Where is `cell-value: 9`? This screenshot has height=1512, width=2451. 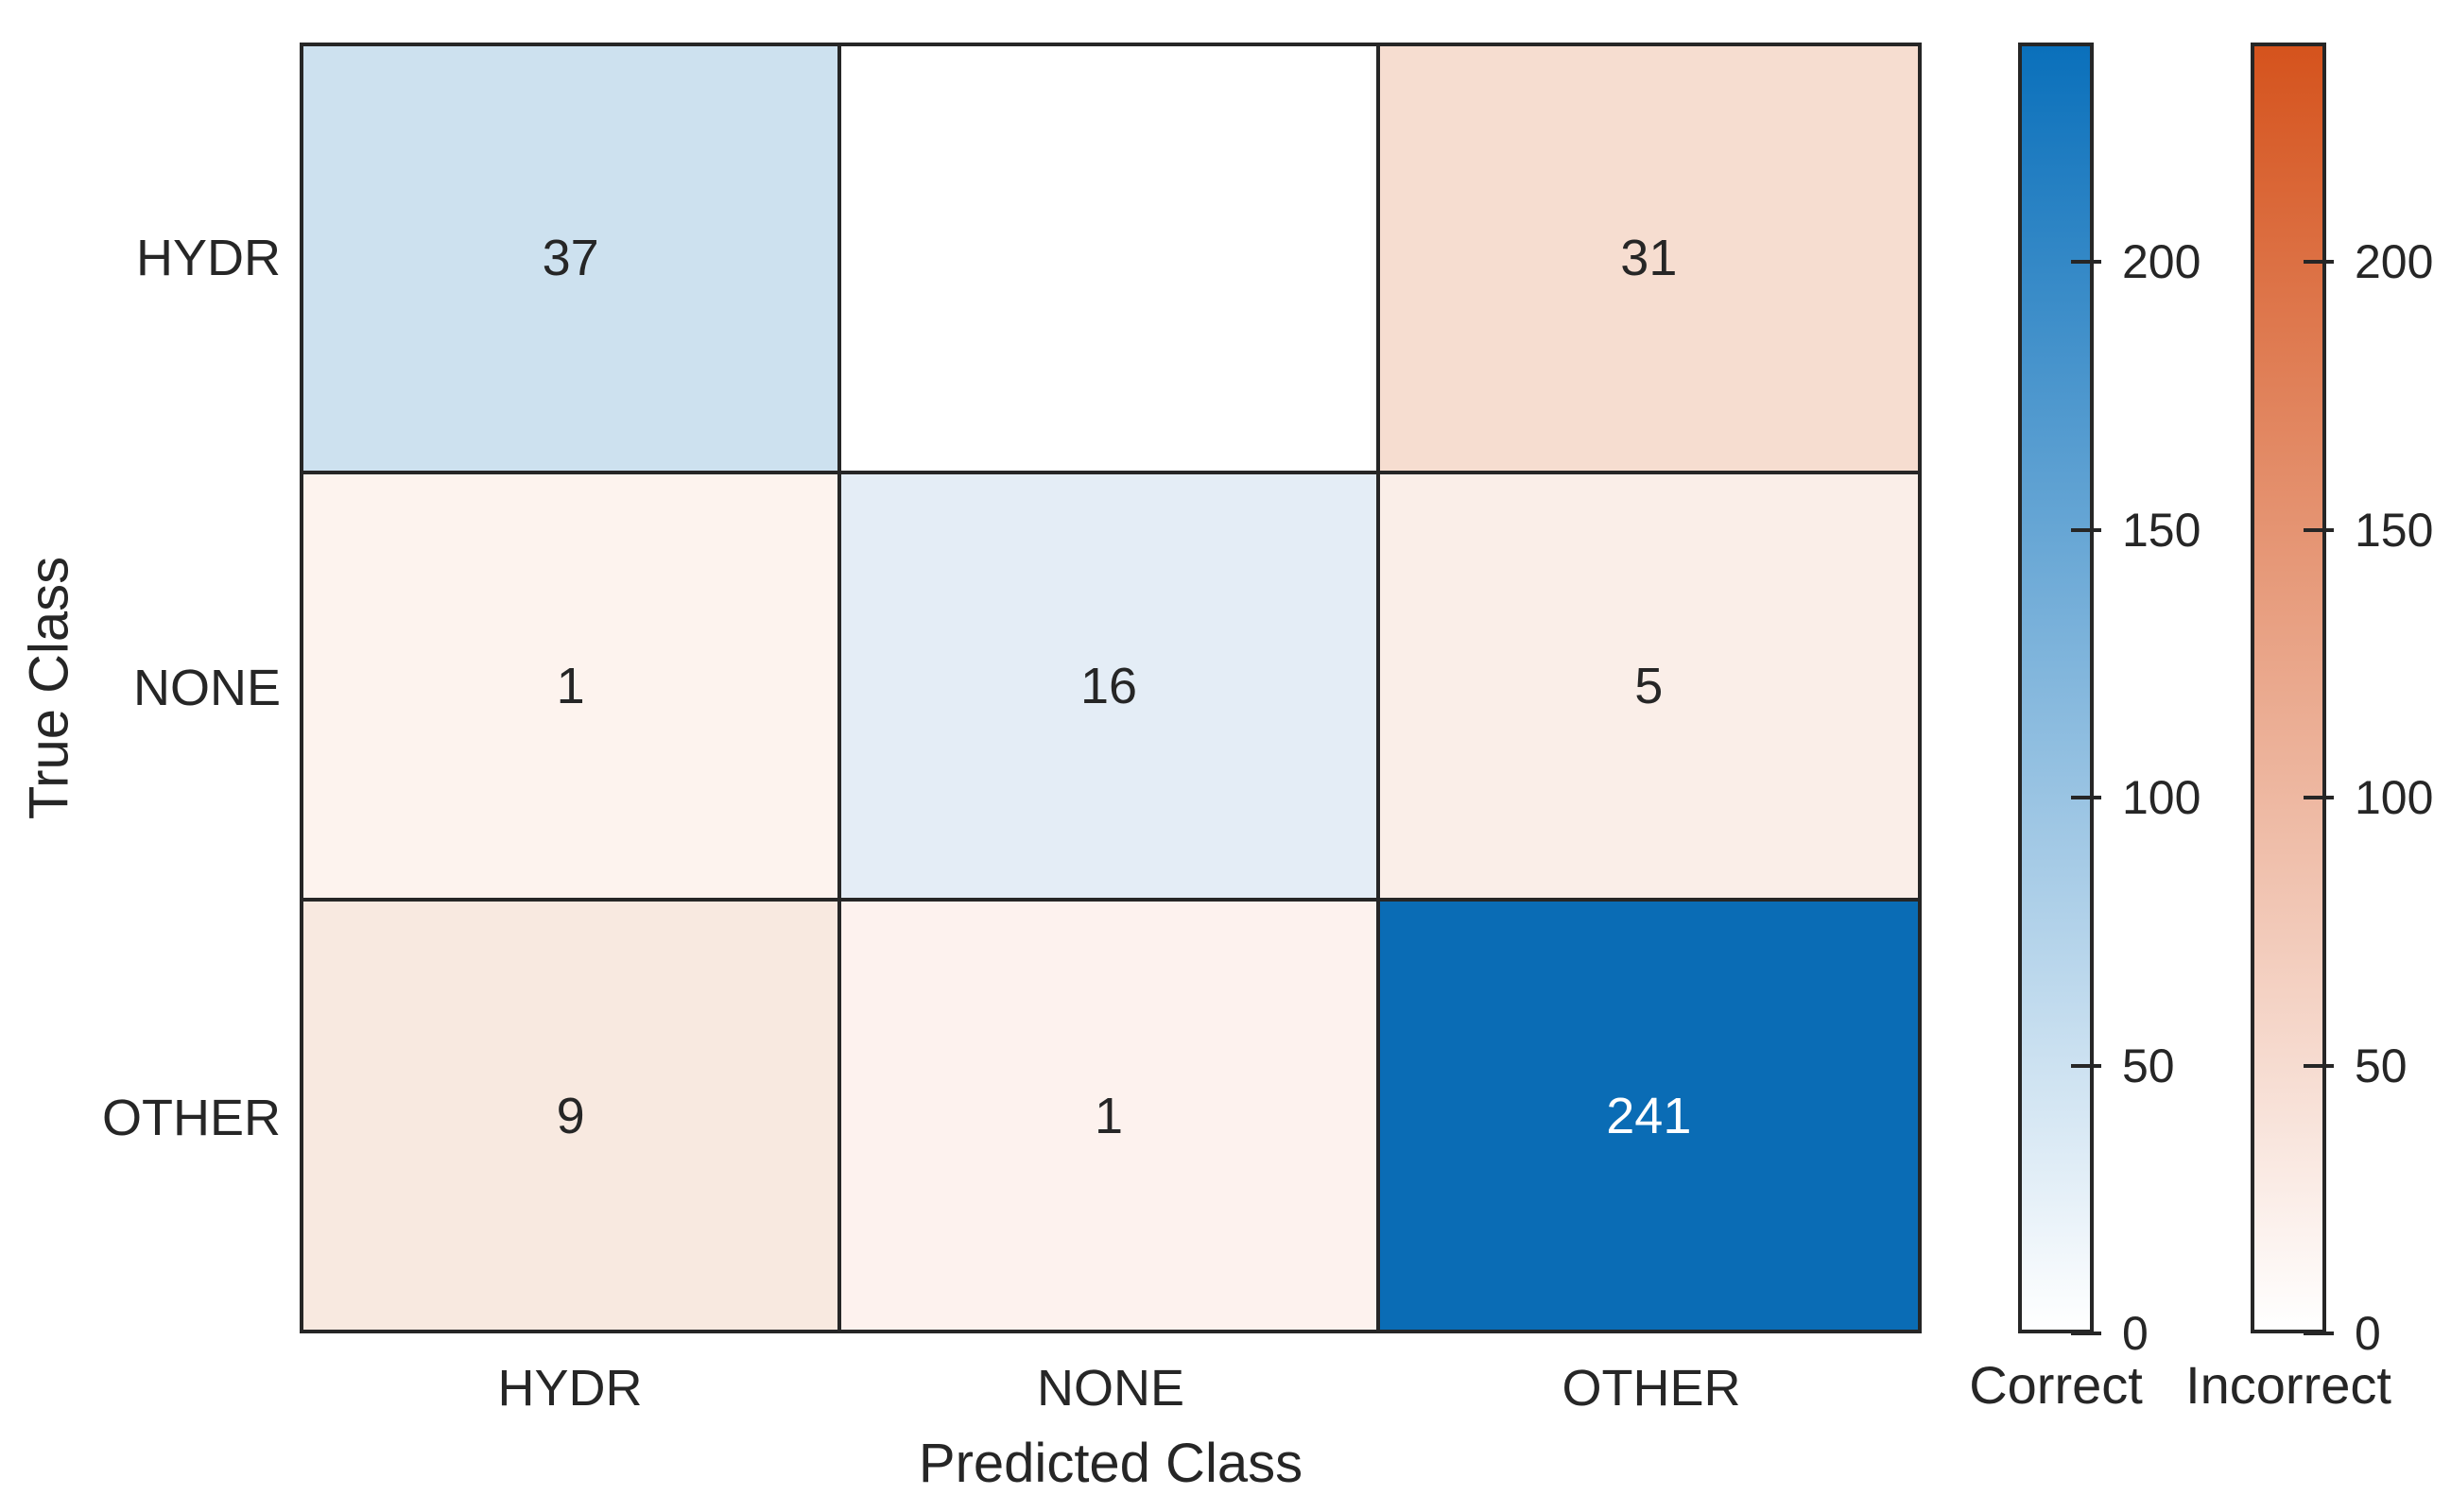 cell-value: 9 is located at coordinates (570, 1115).